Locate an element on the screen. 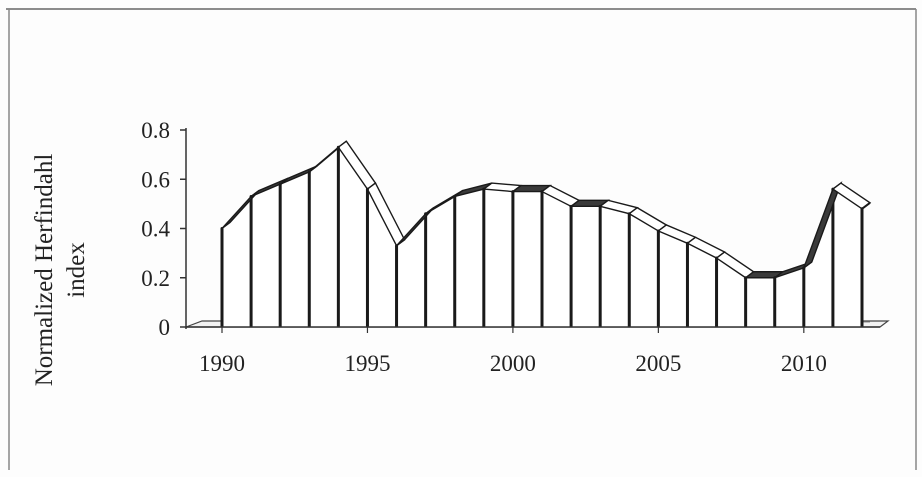 Image resolution: width=922 pixels, height=482 pixels. x-axis-ticks: 1990 1995 2000 2005 2010 is located at coordinates (533, 351).